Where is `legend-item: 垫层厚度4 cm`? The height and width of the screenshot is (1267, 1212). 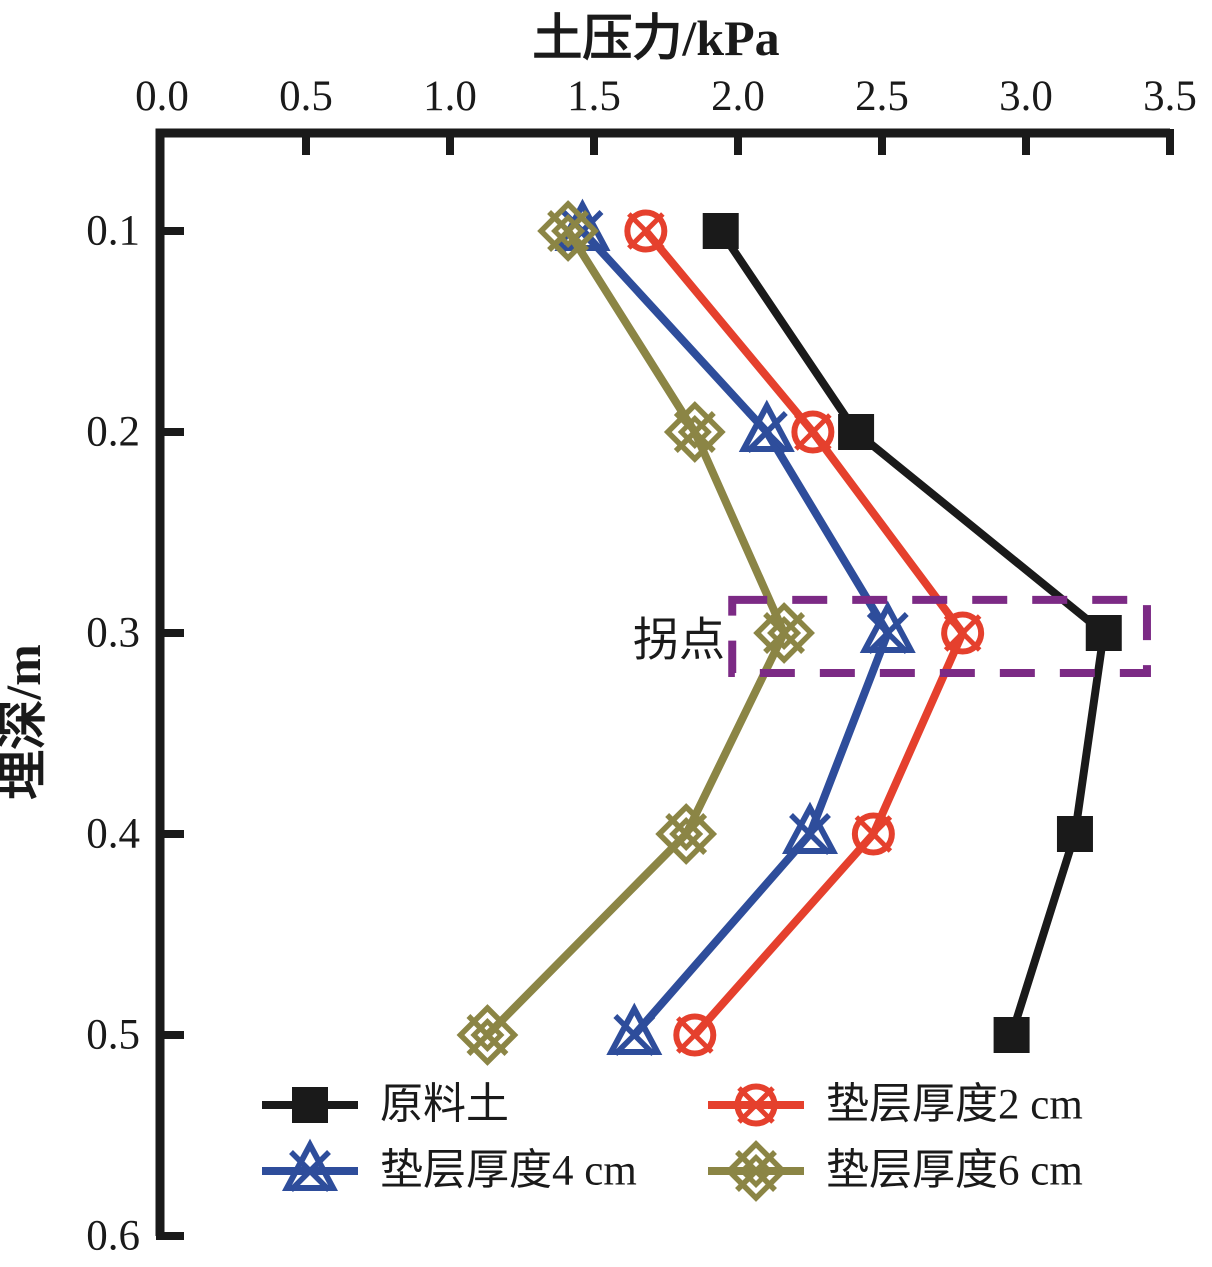 legend-item: 垫层厚度4 cm is located at coordinates (449, 1166).